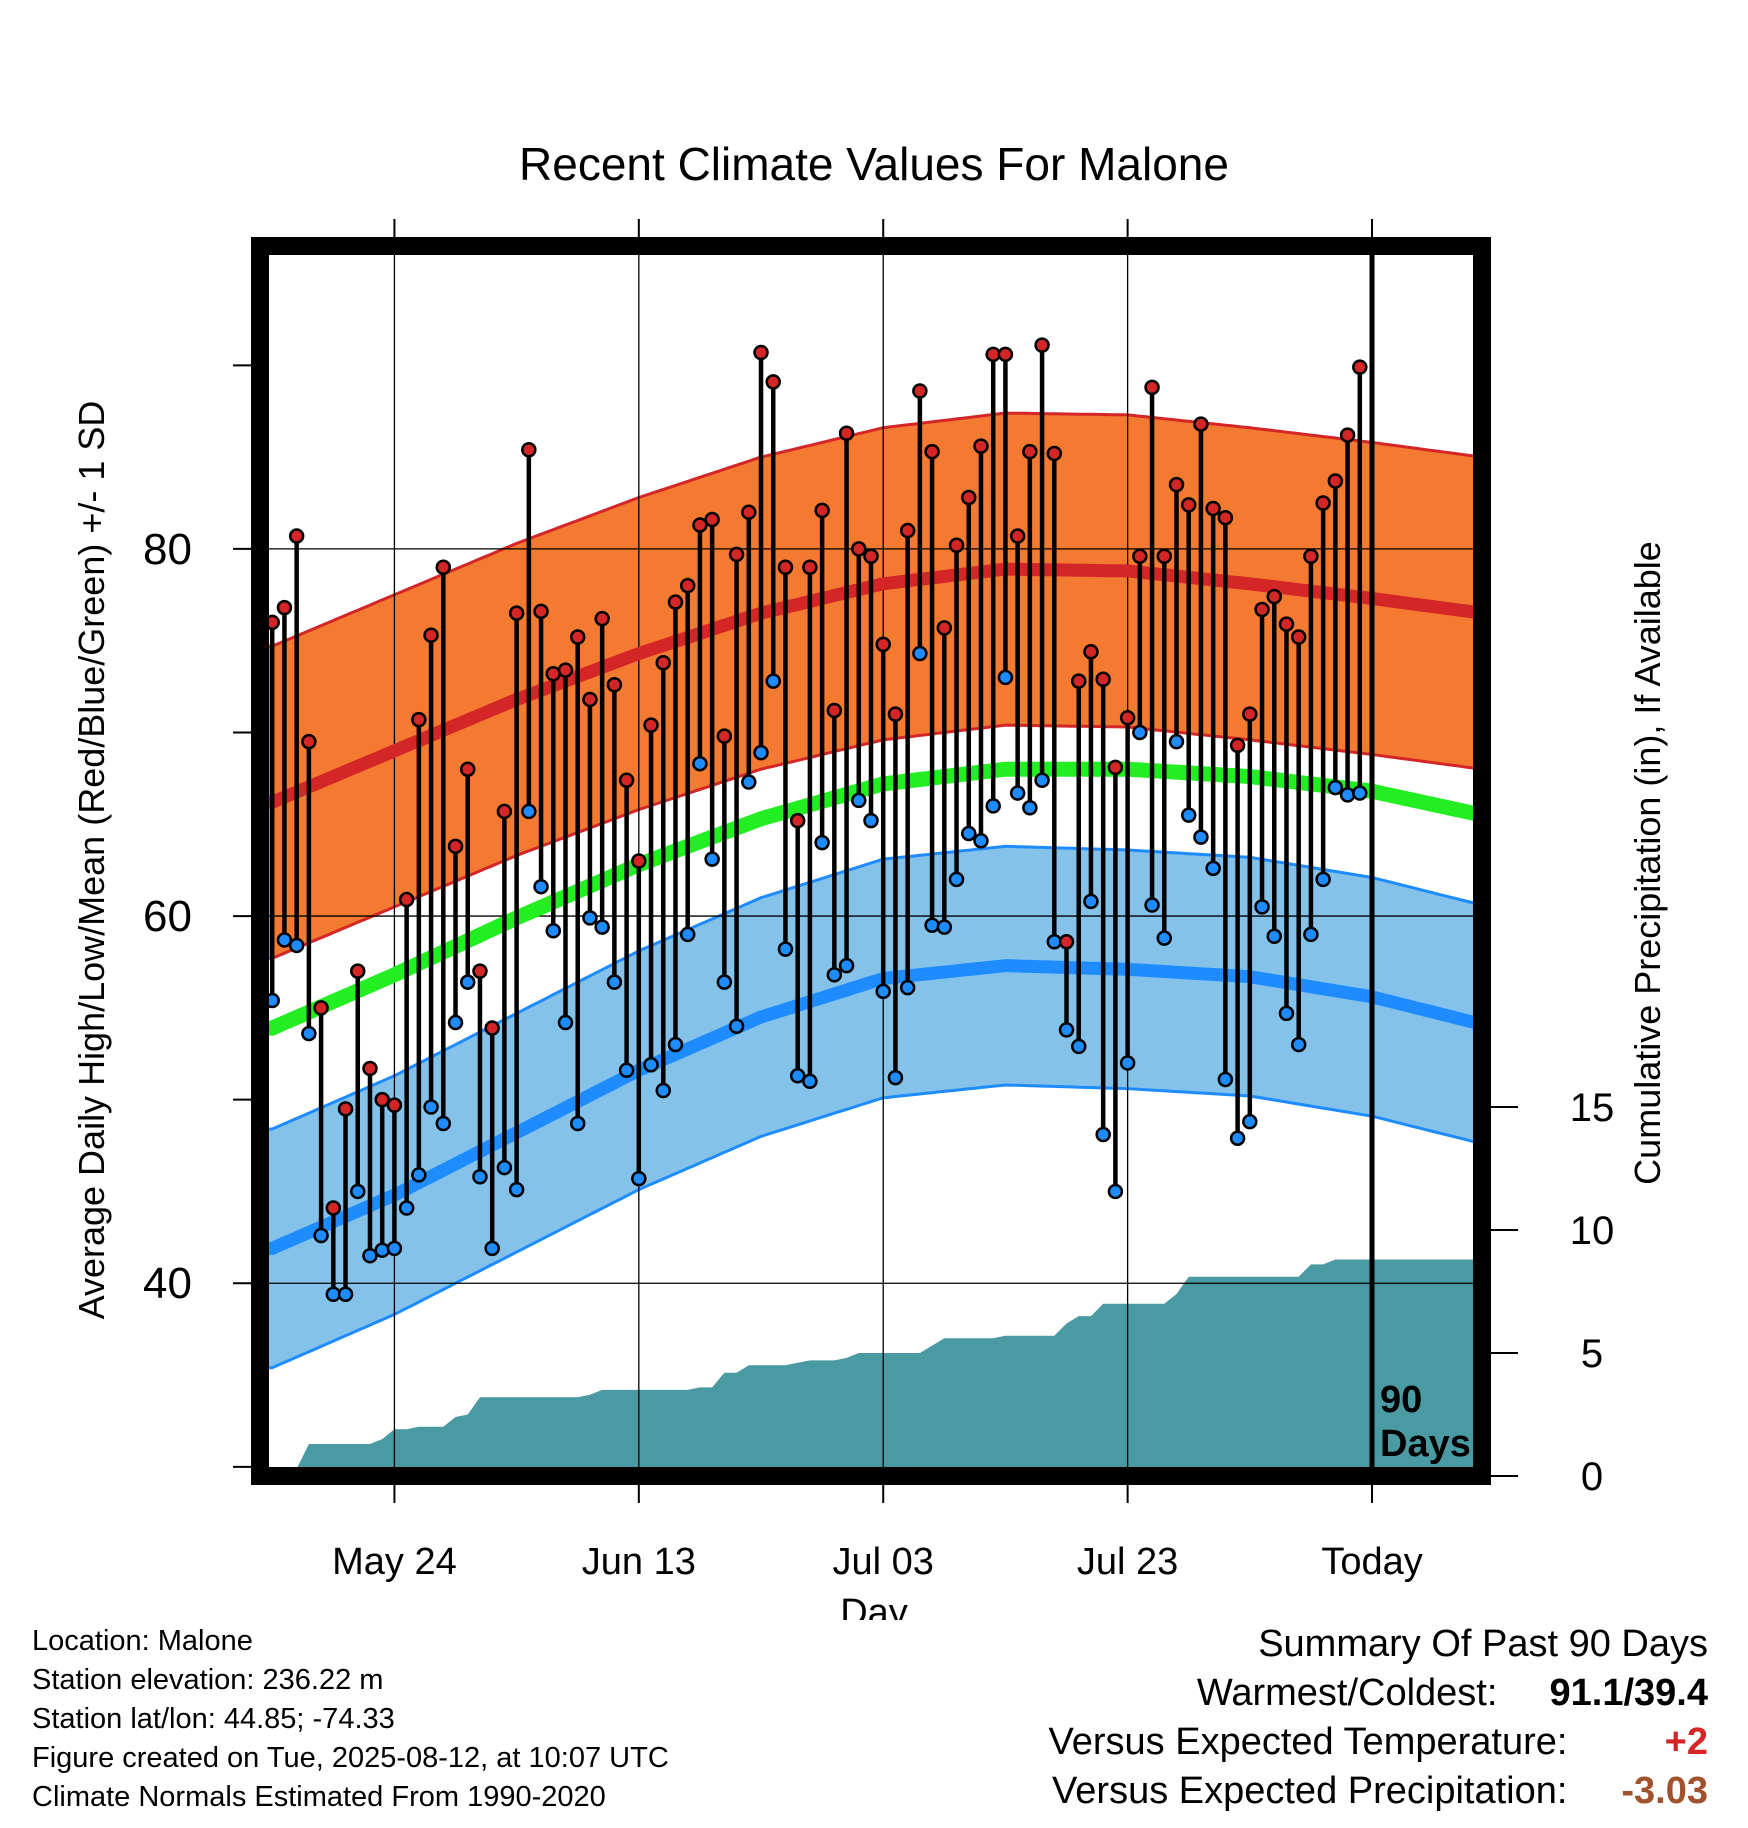 The width and height of the screenshot is (1748, 1828). What do you see at coordinates (871, 1226) in the screenshot?
I see `low-band-lower-edge` at bounding box center [871, 1226].